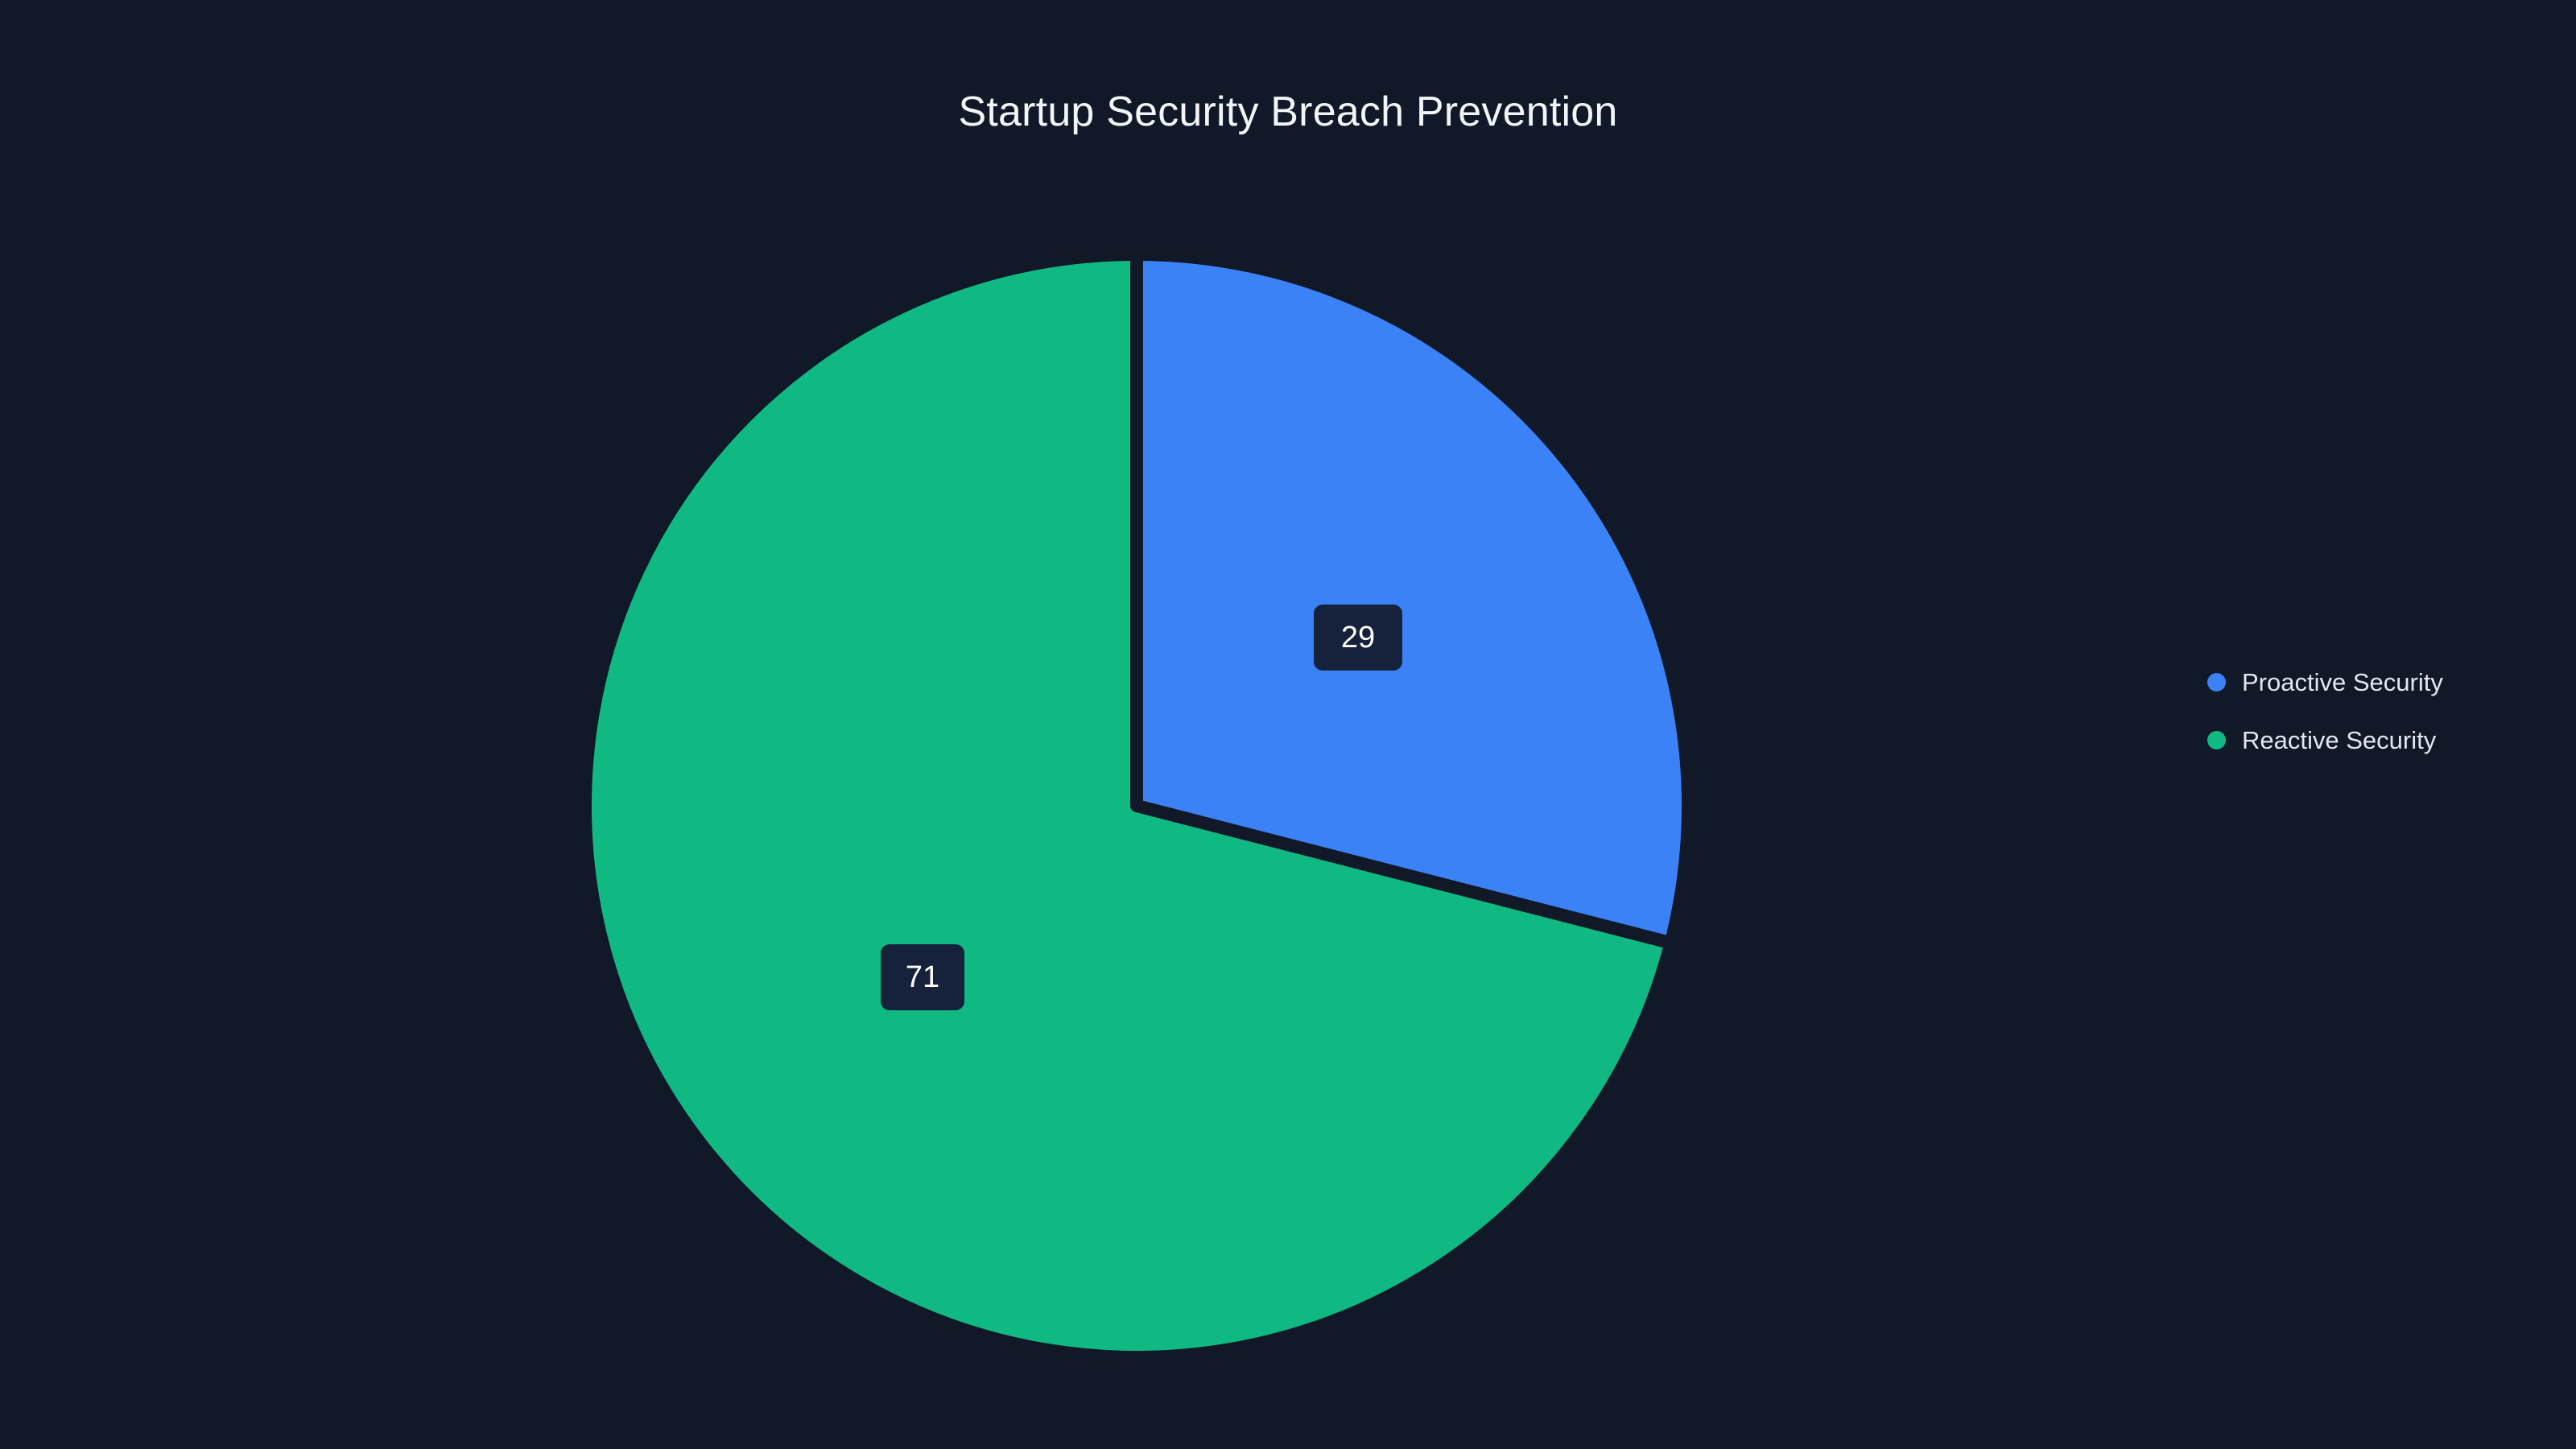 The width and height of the screenshot is (2576, 1449). What do you see at coordinates (2342, 681) in the screenshot?
I see `legend-label-proactive-security: Proactive Security` at bounding box center [2342, 681].